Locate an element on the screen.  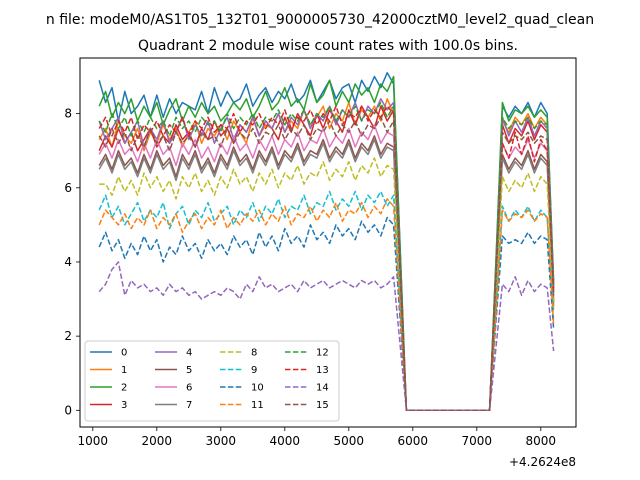
legend-item-14: 14 is located at coordinates (307, 388).